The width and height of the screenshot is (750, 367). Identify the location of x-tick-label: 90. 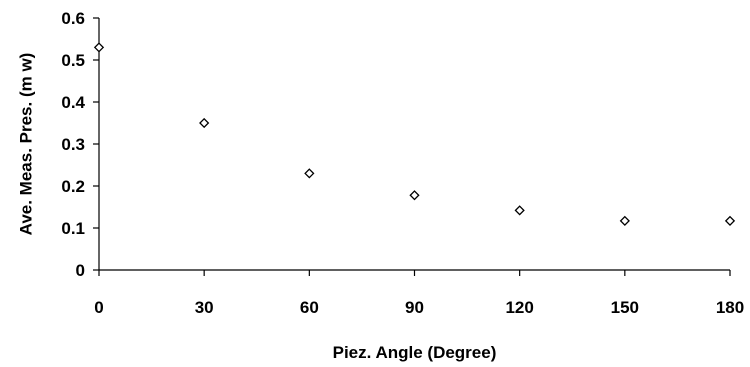
(414, 307).